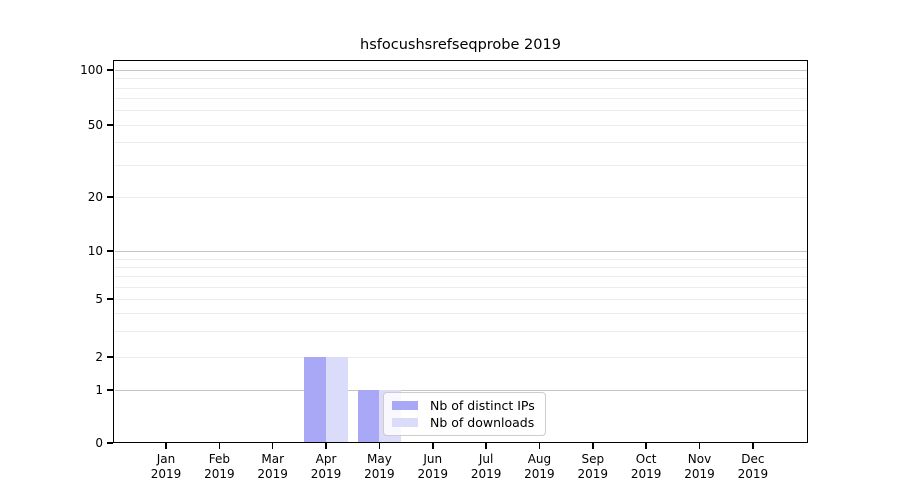 This screenshot has width=900, height=500. Describe the element at coordinates (593, 446) in the screenshot. I see `x-tick-sep` at that location.